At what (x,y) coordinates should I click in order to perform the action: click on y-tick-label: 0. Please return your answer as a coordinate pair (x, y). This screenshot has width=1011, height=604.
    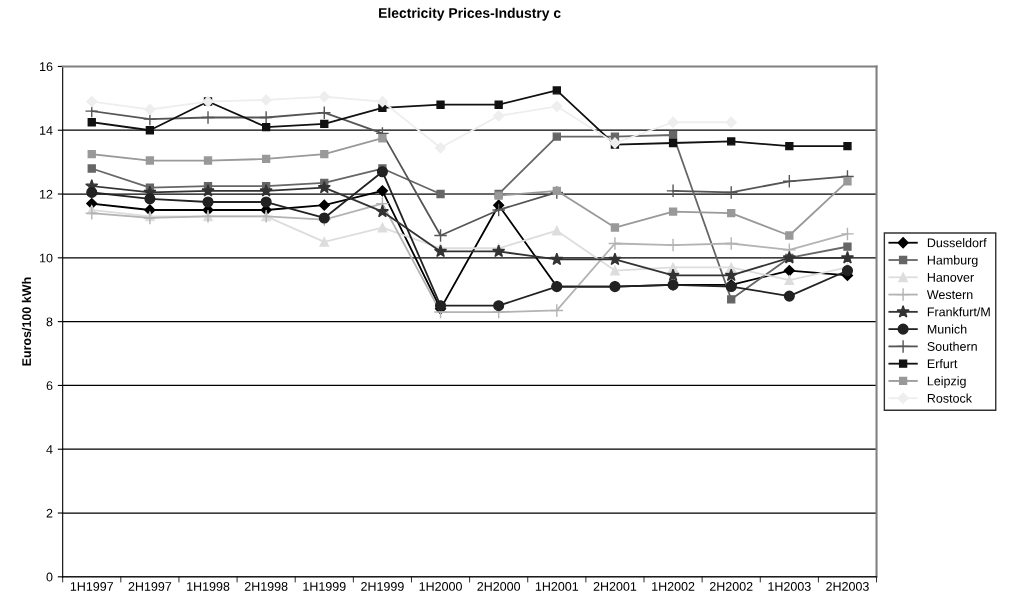
    Looking at the image, I should click on (49, 577).